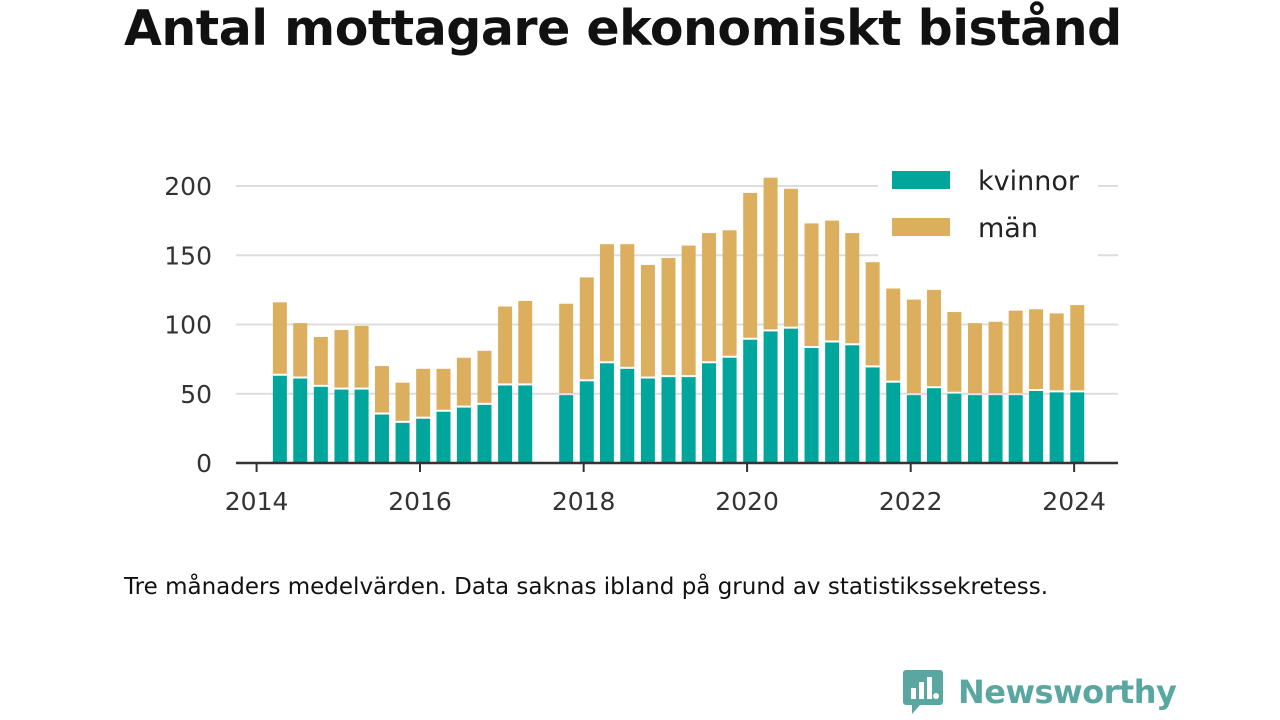 This screenshot has width=1280, height=720. Describe the element at coordinates (188, 255) in the screenshot. I see `y-tick-label: 150` at that location.